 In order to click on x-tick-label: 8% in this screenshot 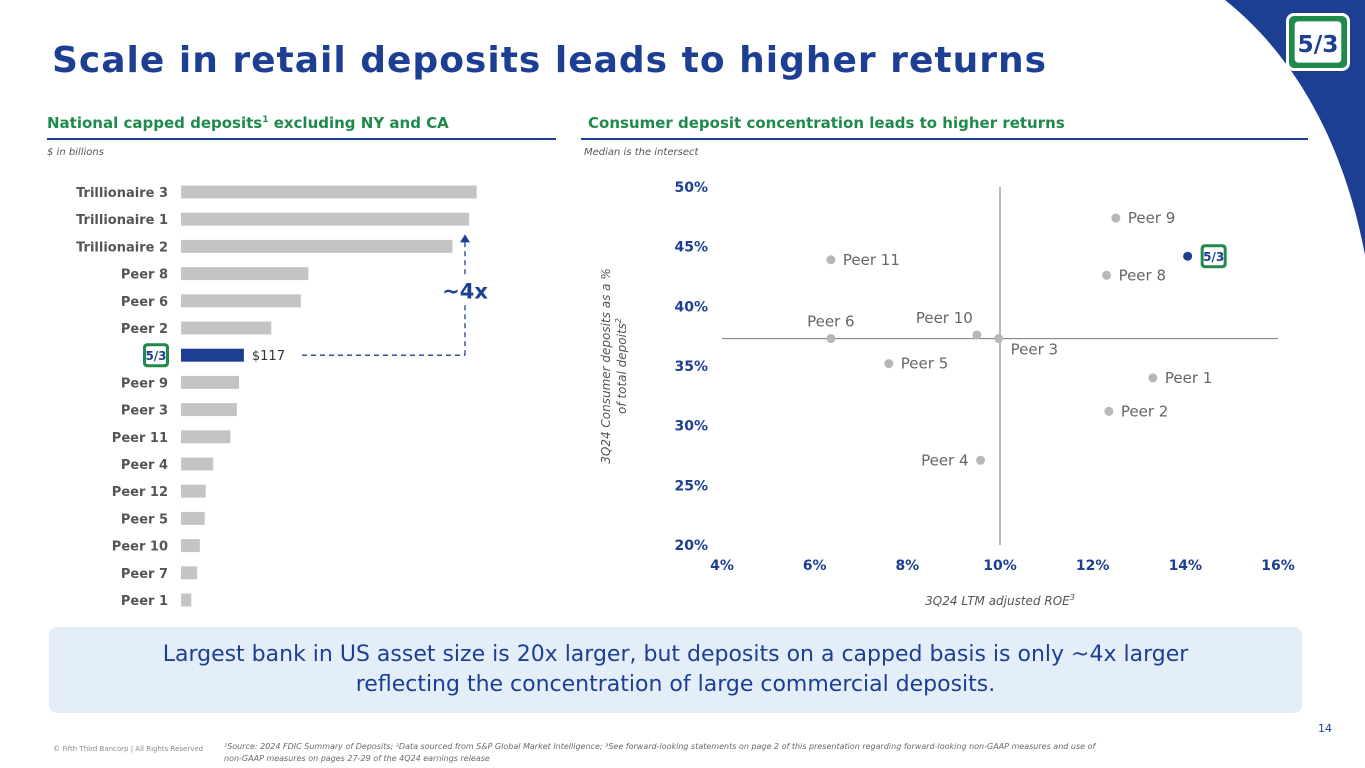, I will do `click(907, 566)`.